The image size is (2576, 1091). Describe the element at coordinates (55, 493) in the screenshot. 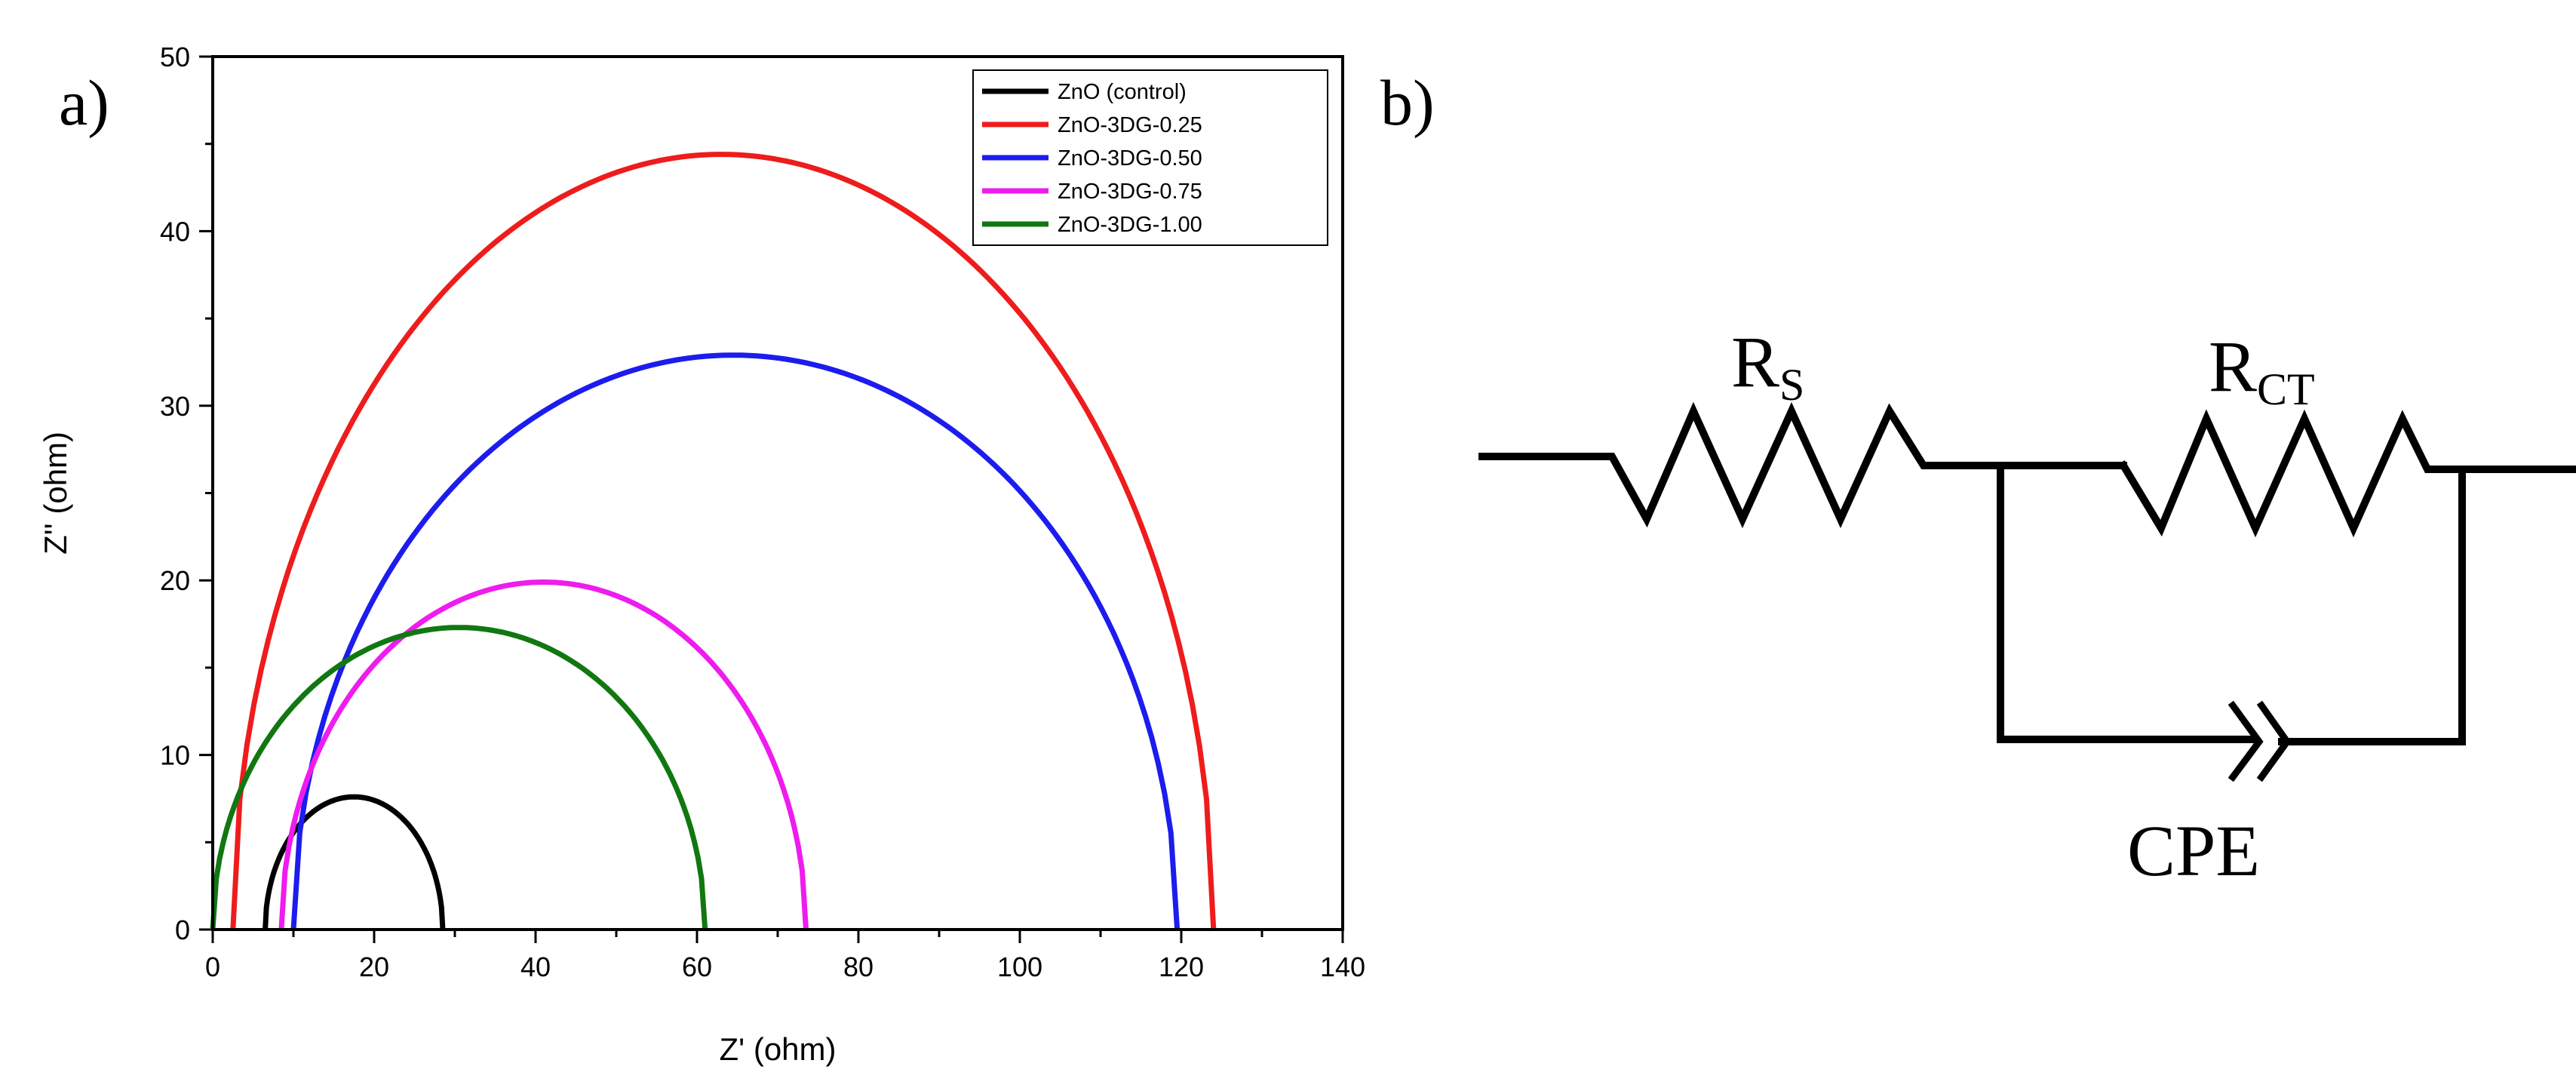

I see `y-axis-label: Z'' (ohm)` at that location.